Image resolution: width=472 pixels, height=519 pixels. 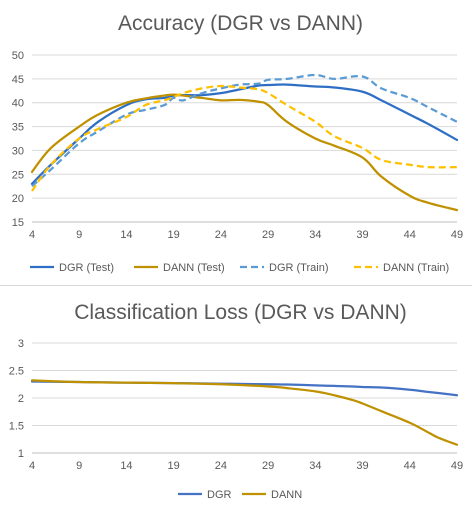 I want to click on loss-x-tick-label: 9, so click(x=79, y=466).